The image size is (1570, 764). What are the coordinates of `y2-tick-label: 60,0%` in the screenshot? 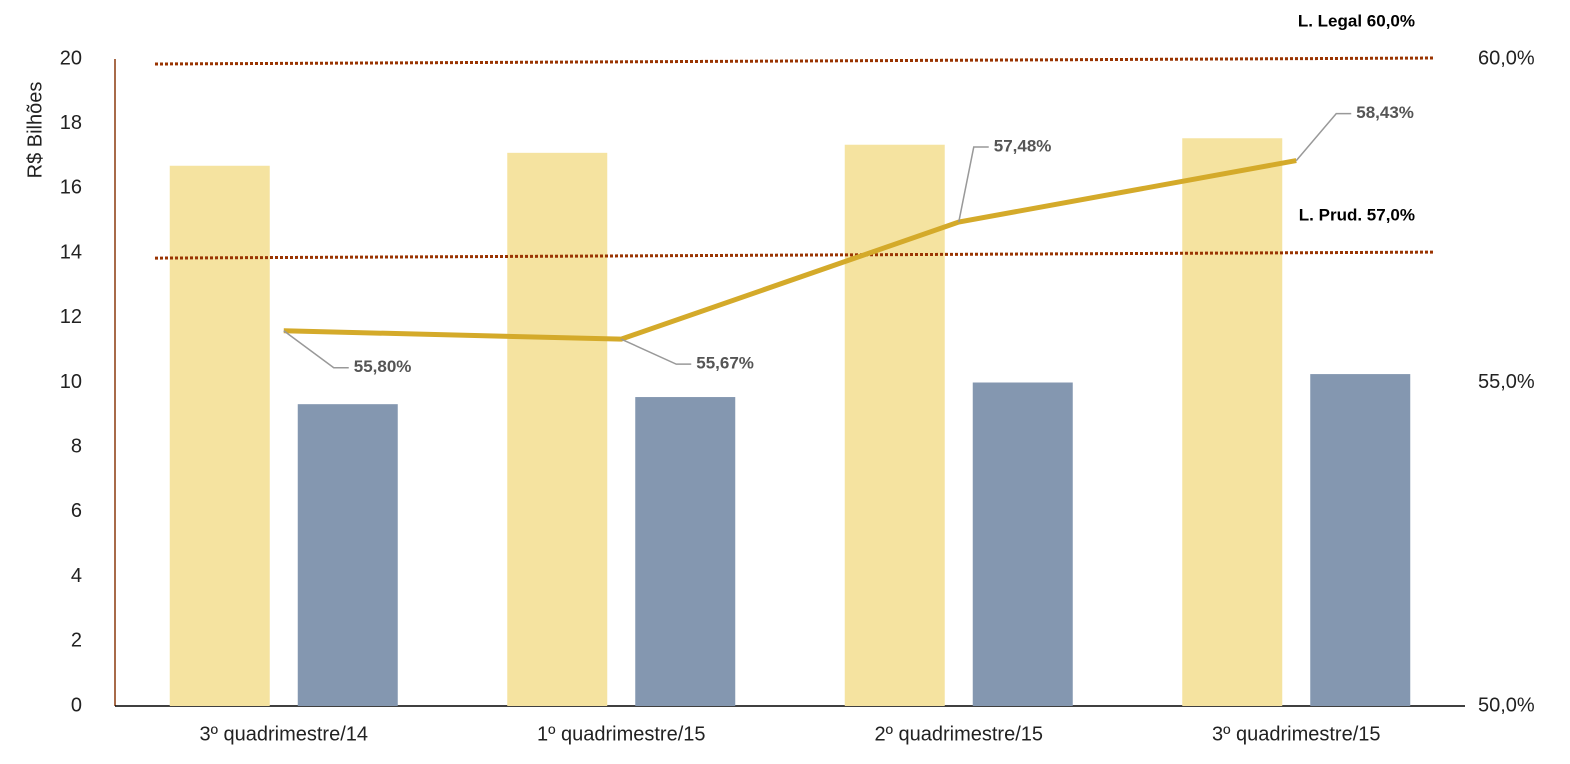 It's located at (1506, 58).